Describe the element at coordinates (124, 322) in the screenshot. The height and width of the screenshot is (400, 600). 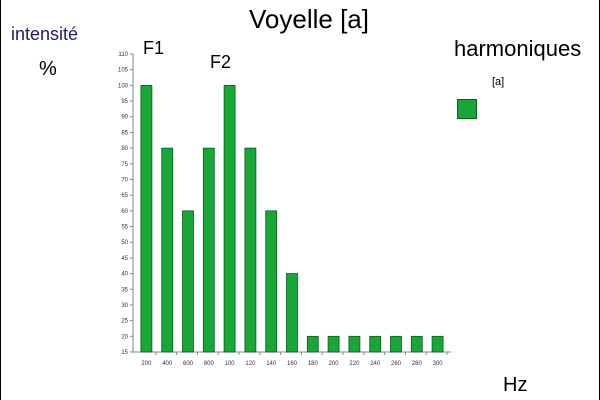
I see `y-tick-label-2: 25` at that location.